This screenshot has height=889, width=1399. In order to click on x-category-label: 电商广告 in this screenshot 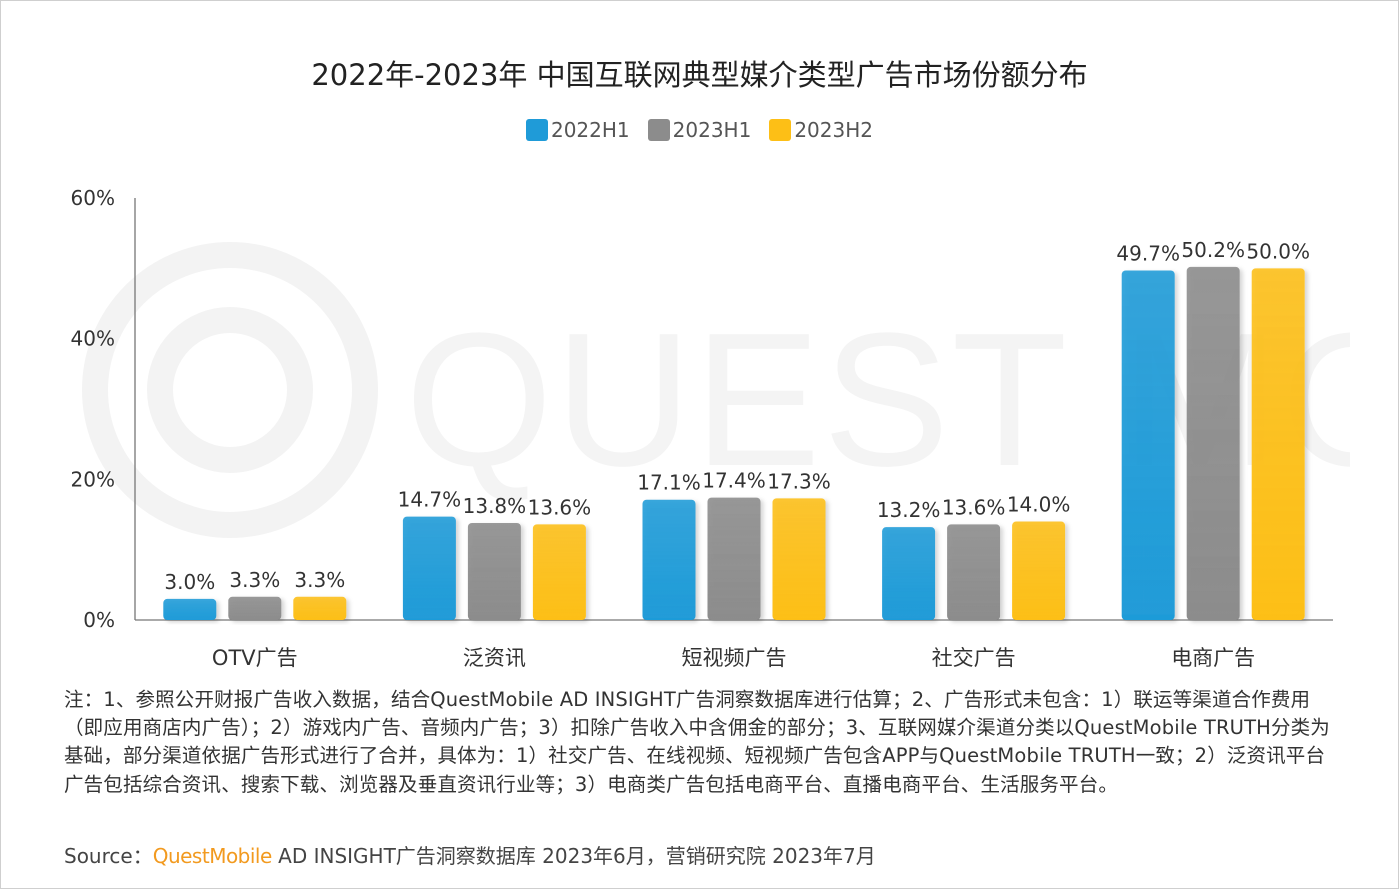, I will do `click(1213, 658)`.